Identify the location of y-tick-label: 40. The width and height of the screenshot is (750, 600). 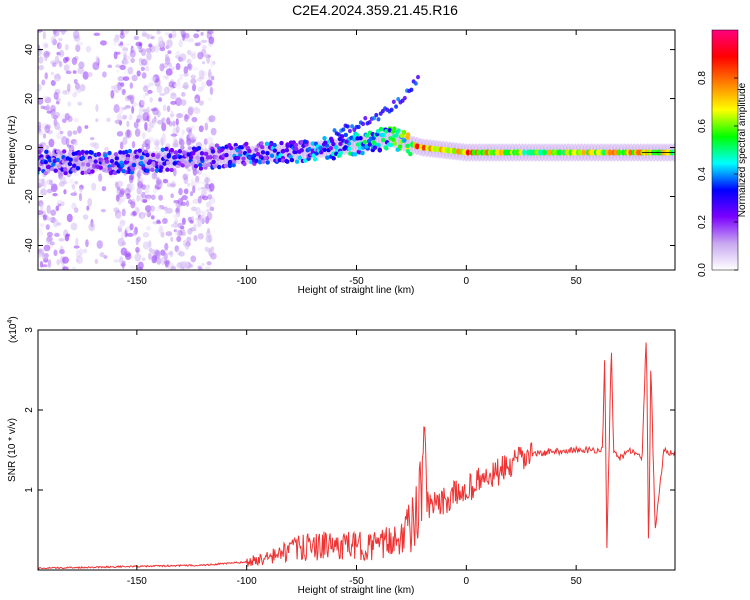
(29, 50).